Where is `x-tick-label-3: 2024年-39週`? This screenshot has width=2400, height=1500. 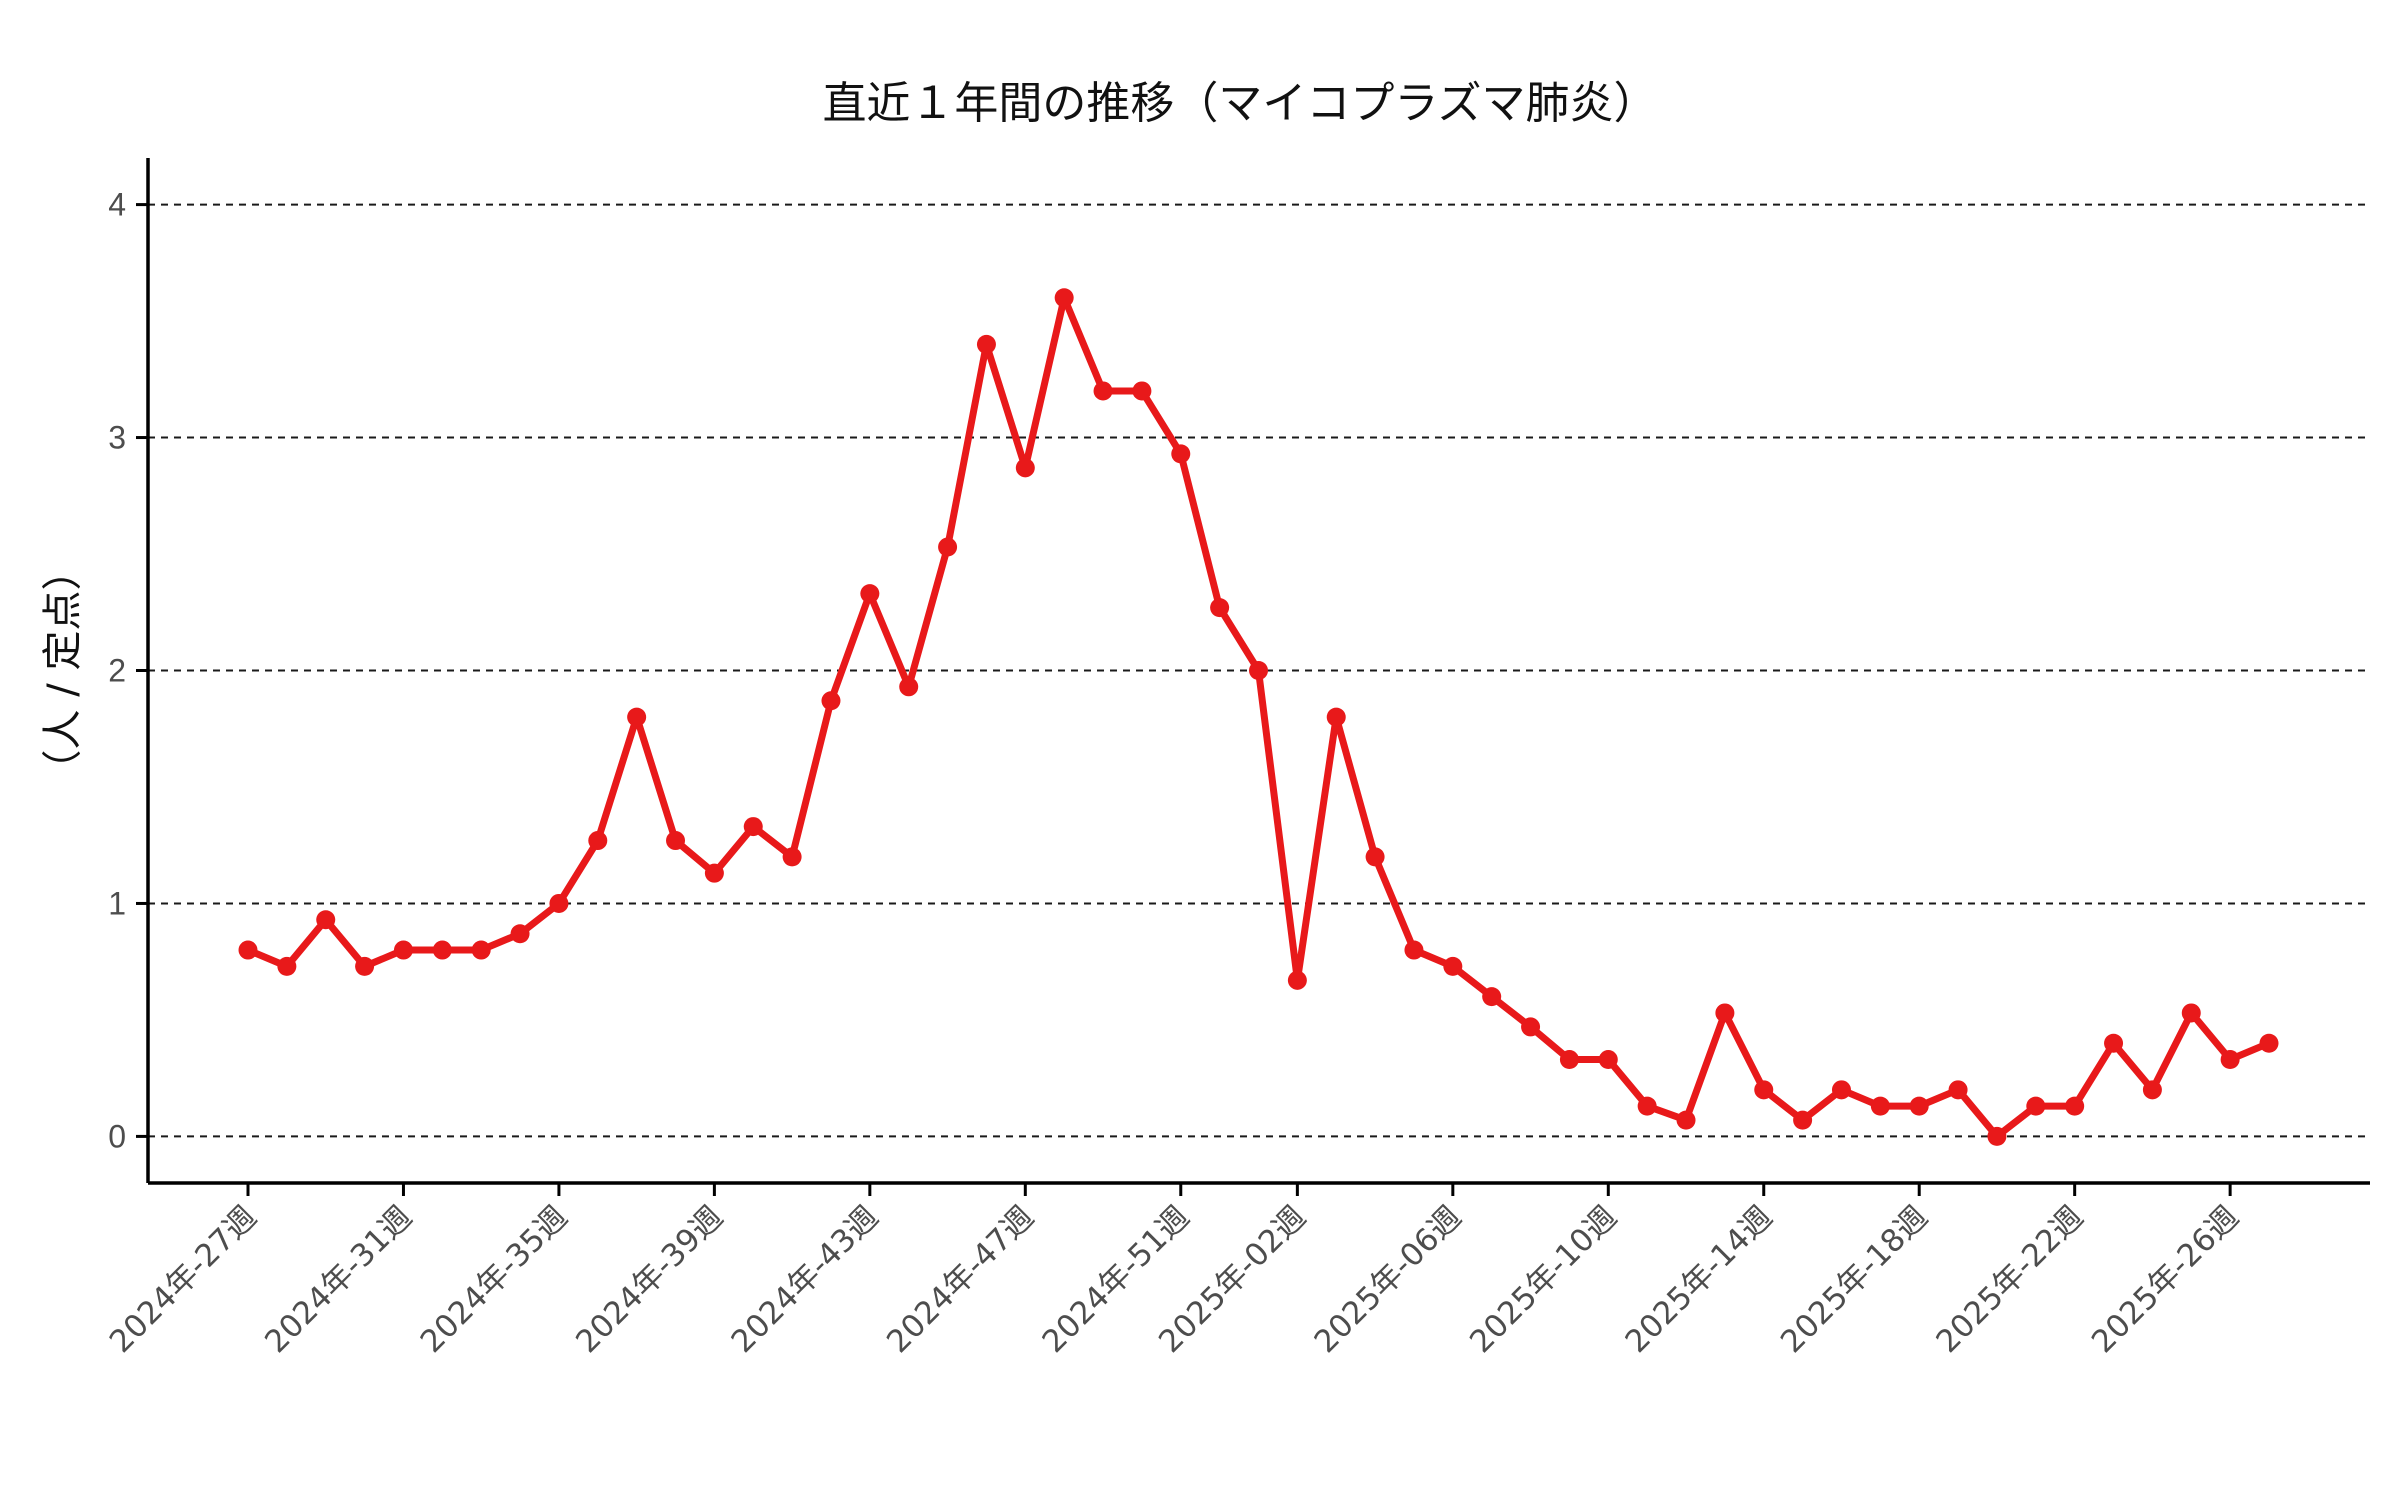
x-tick-label-3: 2024年-39週 is located at coordinates (649, 1279).